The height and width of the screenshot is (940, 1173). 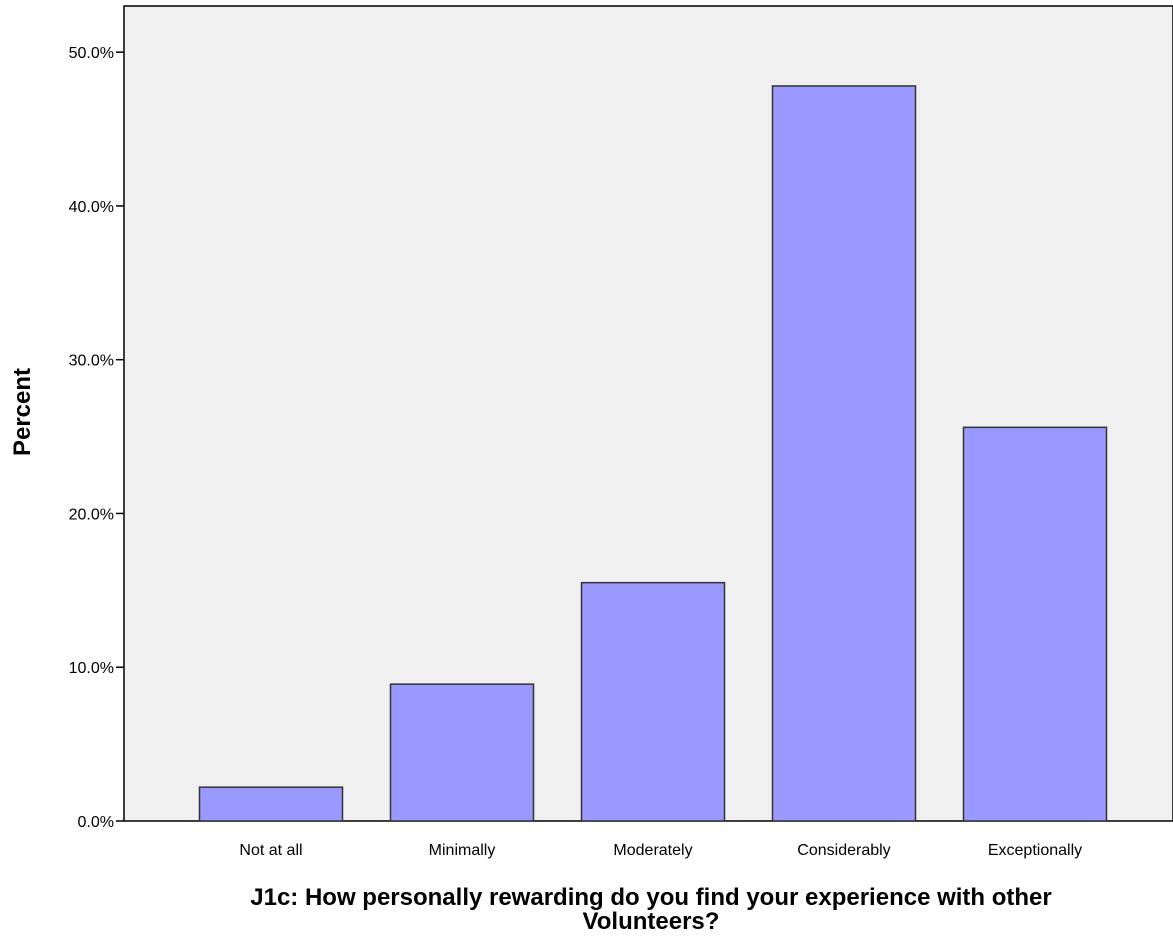 I want to click on y-tick-label: 20.0%, so click(x=91, y=514).